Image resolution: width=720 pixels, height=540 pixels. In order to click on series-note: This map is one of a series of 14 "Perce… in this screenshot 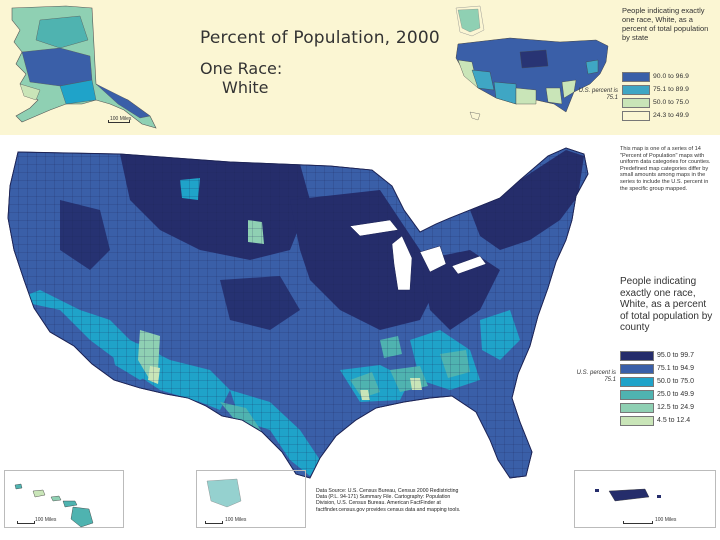, I will do `click(665, 169)`.